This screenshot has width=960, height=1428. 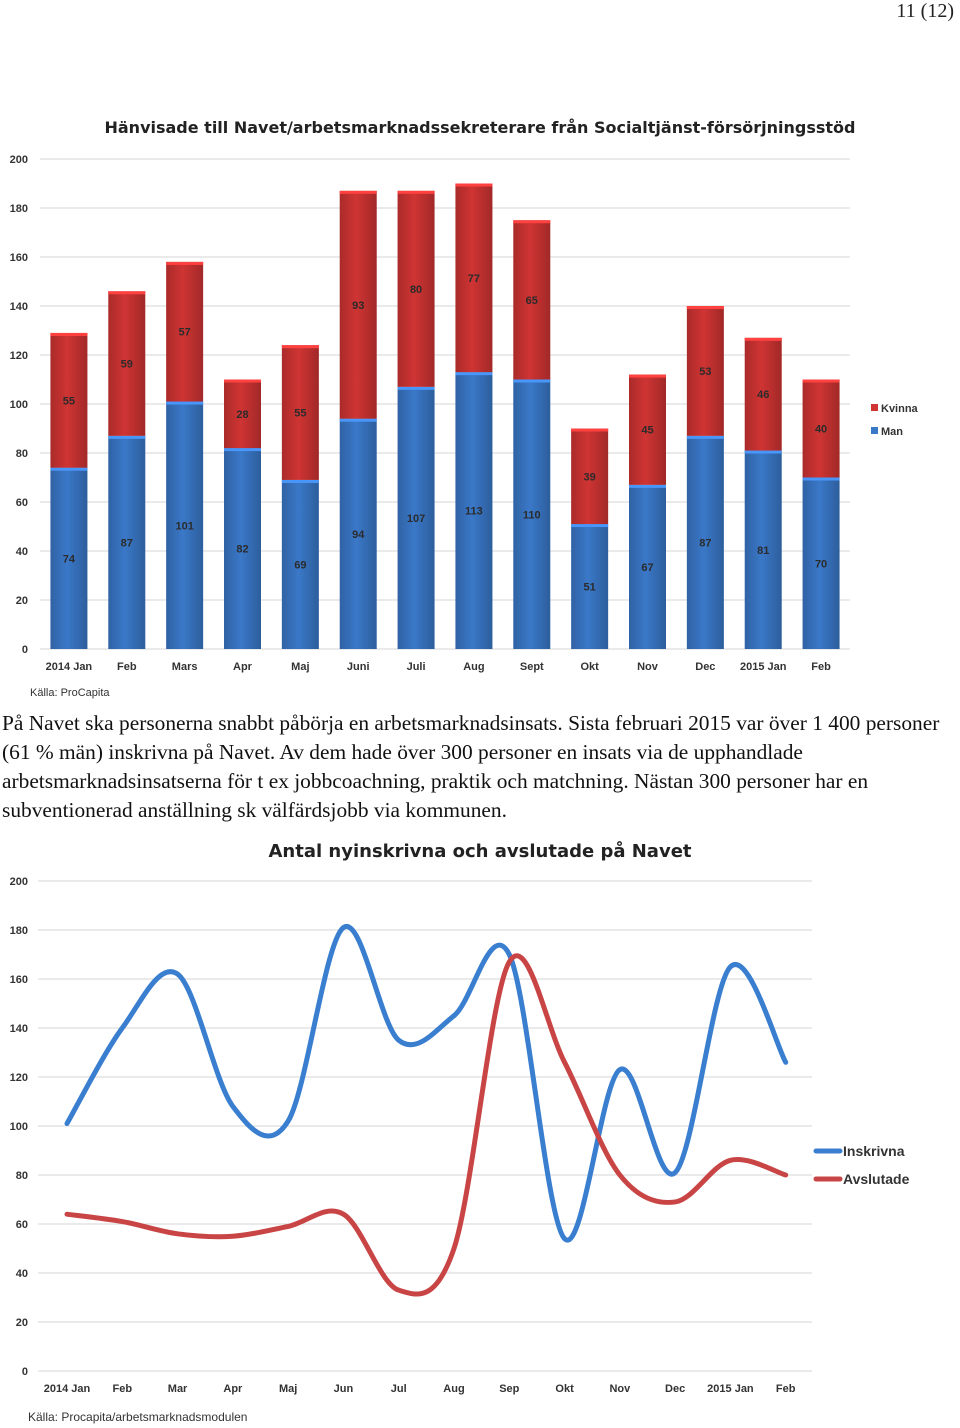 What do you see at coordinates (185, 667) in the screenshot?
I see `x-tick-label: Mars` at bounding box center [185, 667].